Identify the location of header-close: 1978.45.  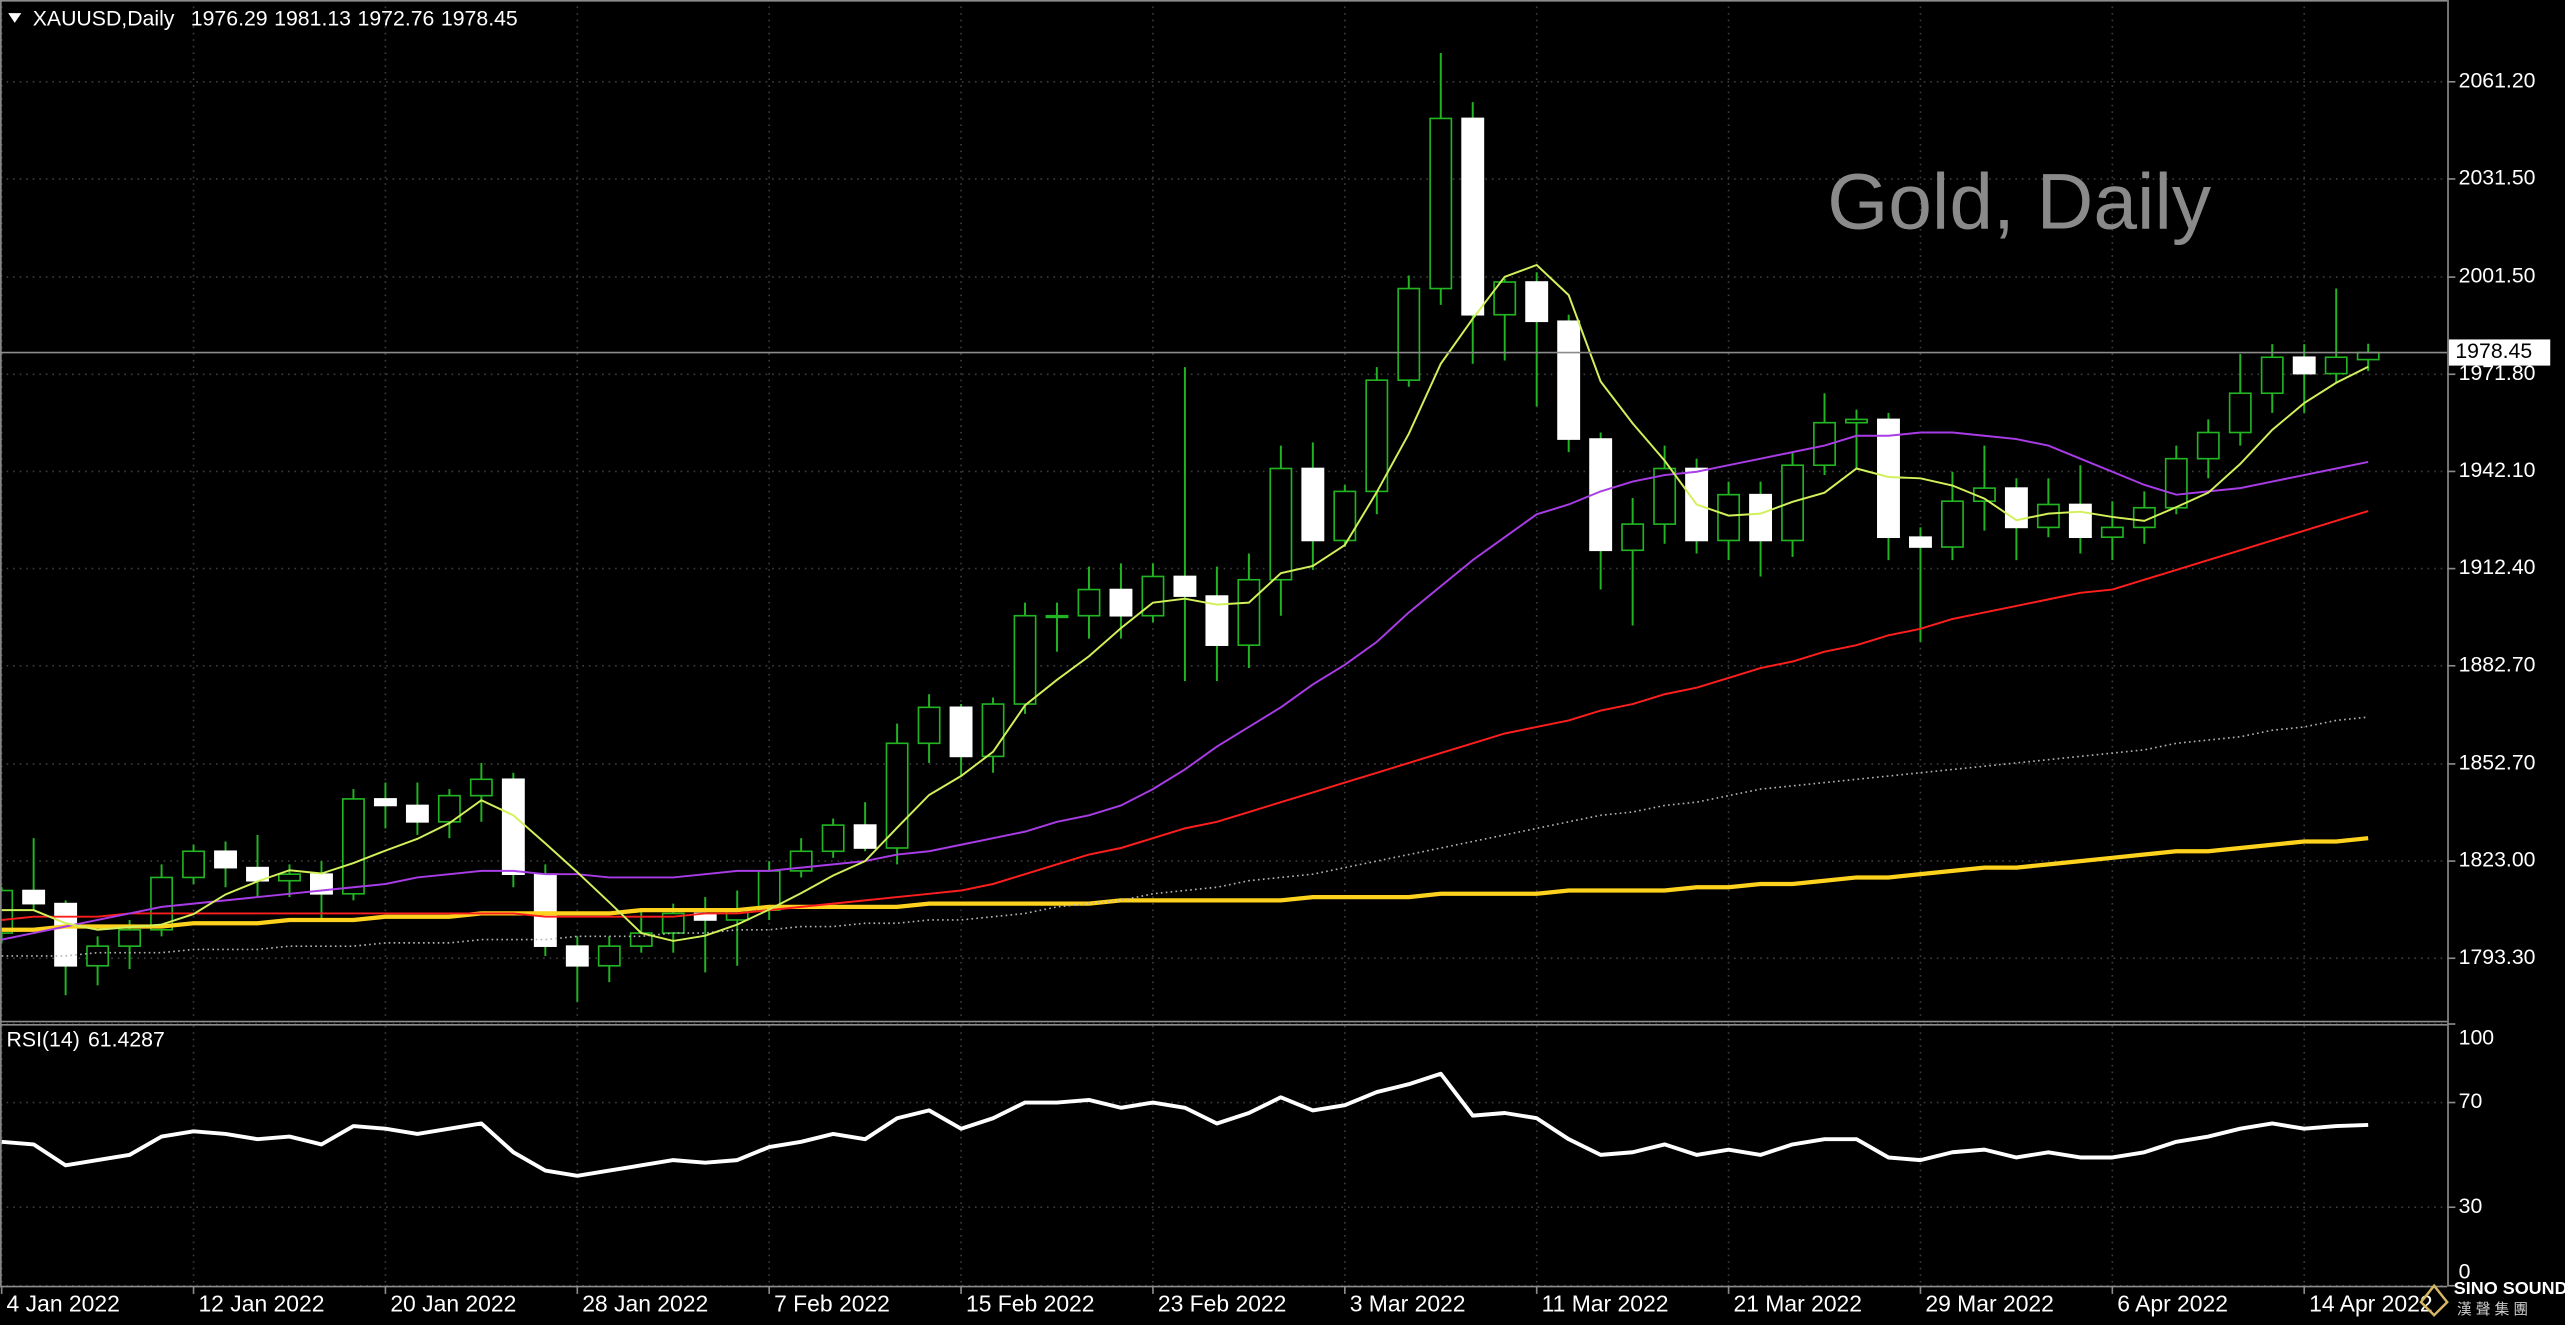
(479, 18).